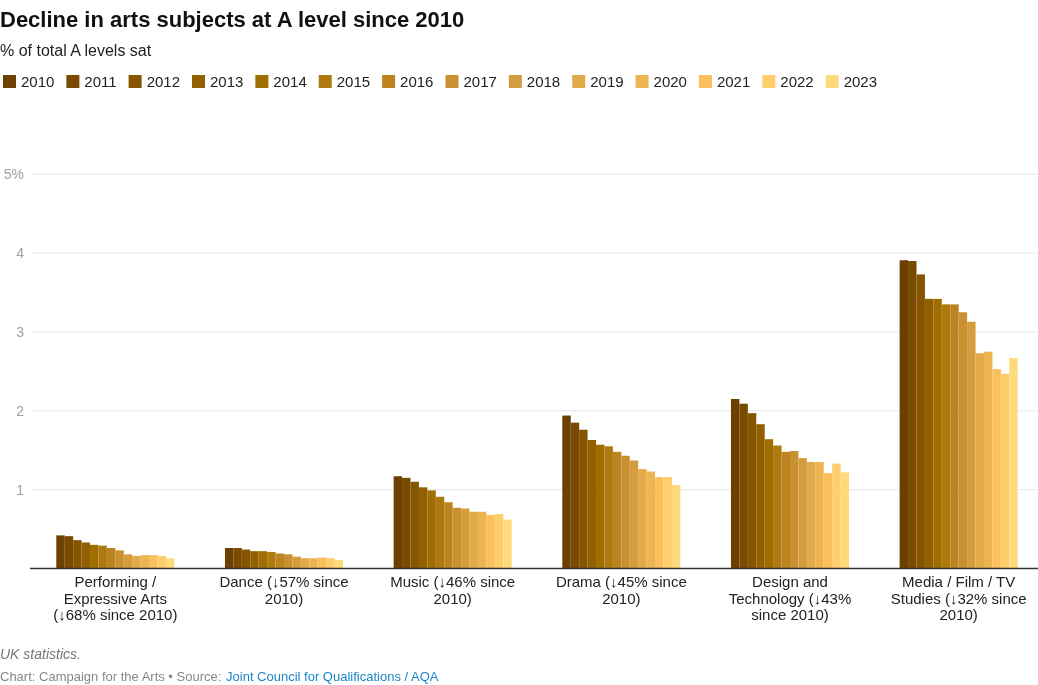 The width and height of the screenshot is (1038, 685). I want to click on text: Chart: Campaign for the Arts • Source:, so click(111, 676).